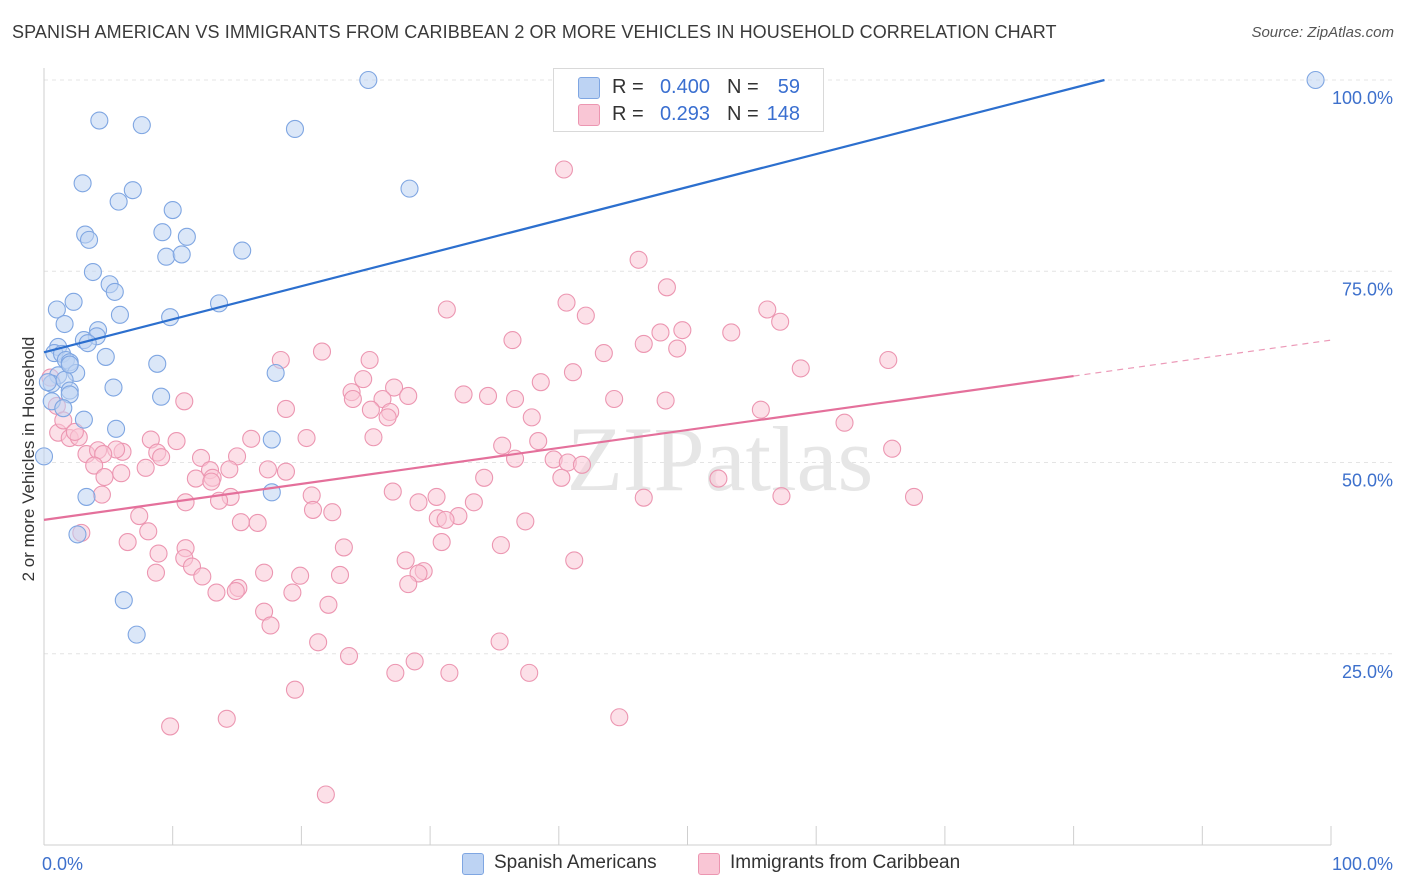 This screenshot has height=892, width=1406. What do you see at coordinates (1362, 864) in the screenshot?
I see `x-tick-label-right: 100.0%` at bounding box center [1362, 864].